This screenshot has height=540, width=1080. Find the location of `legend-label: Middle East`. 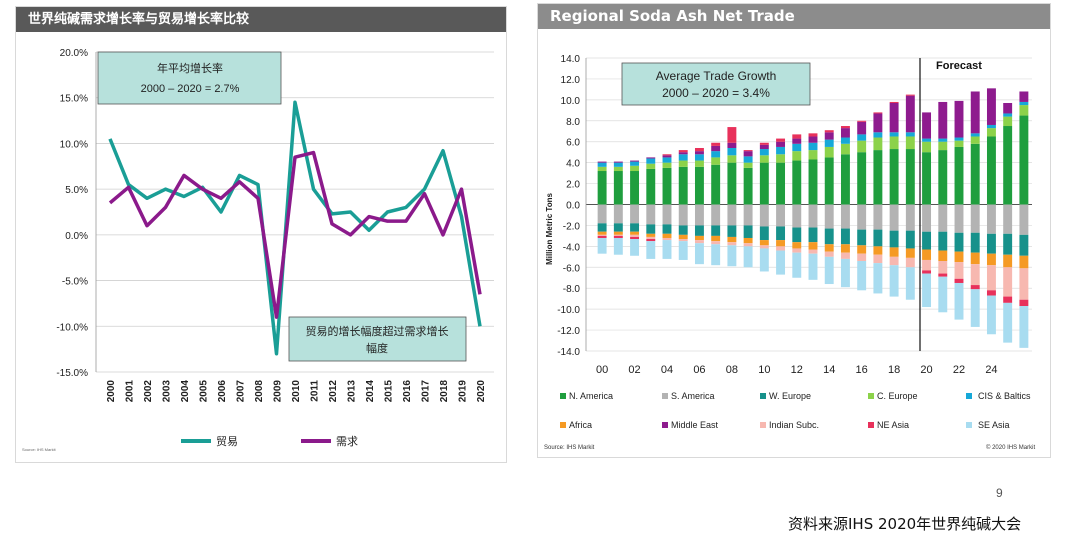

legend-label: Middle East is located at coordinates (695, 425).